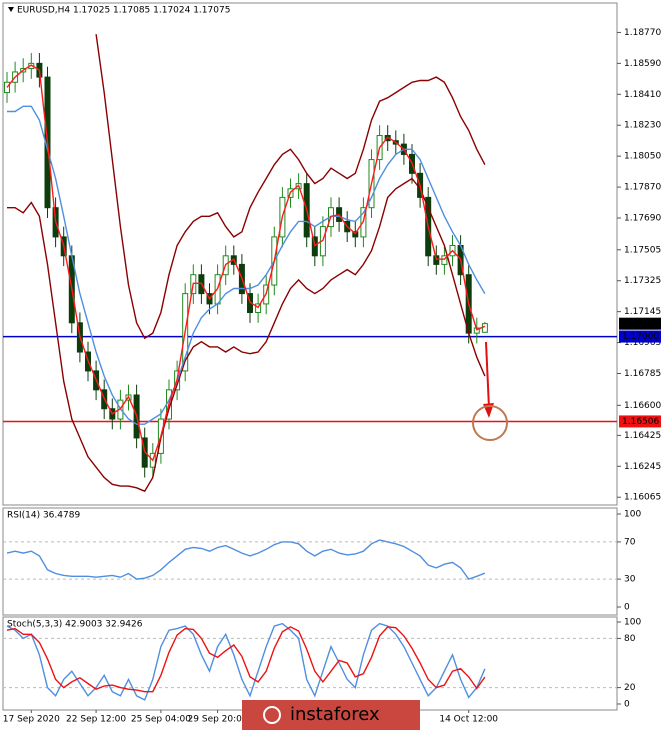 The image size is (665, 731). I want to click on y-tick-label: 70, so click(630, 542).